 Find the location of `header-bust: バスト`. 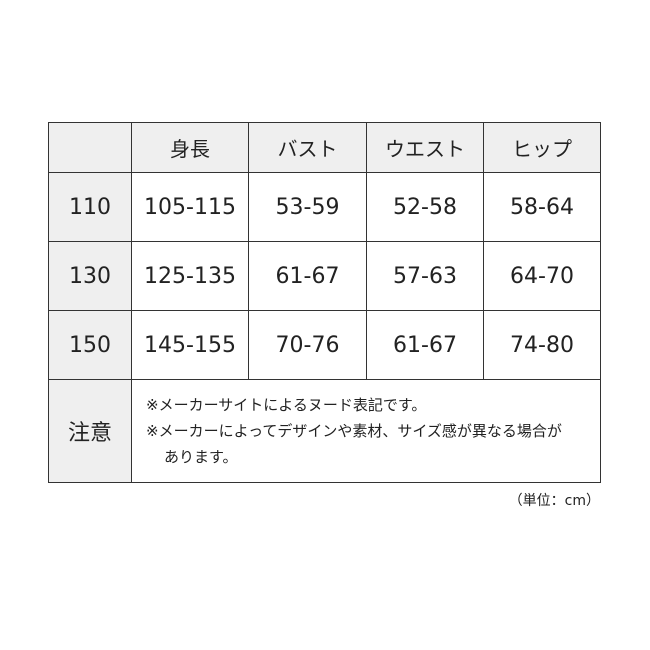

header-bust: バスト is located at coordinates (307, 147).